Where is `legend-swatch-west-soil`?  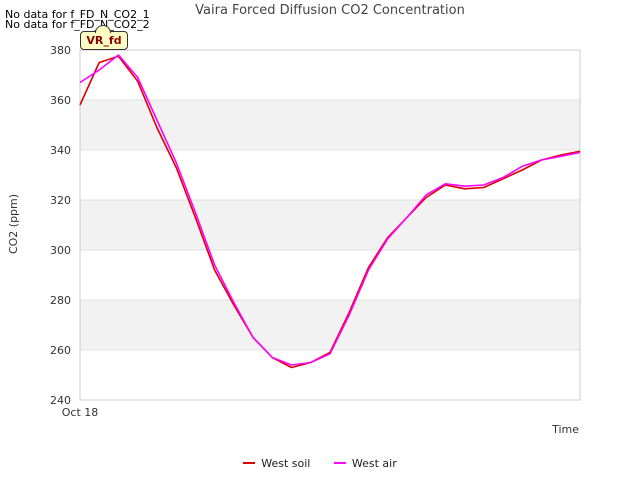
legend-swatch-west-soil is located at coordinates (249, 463).